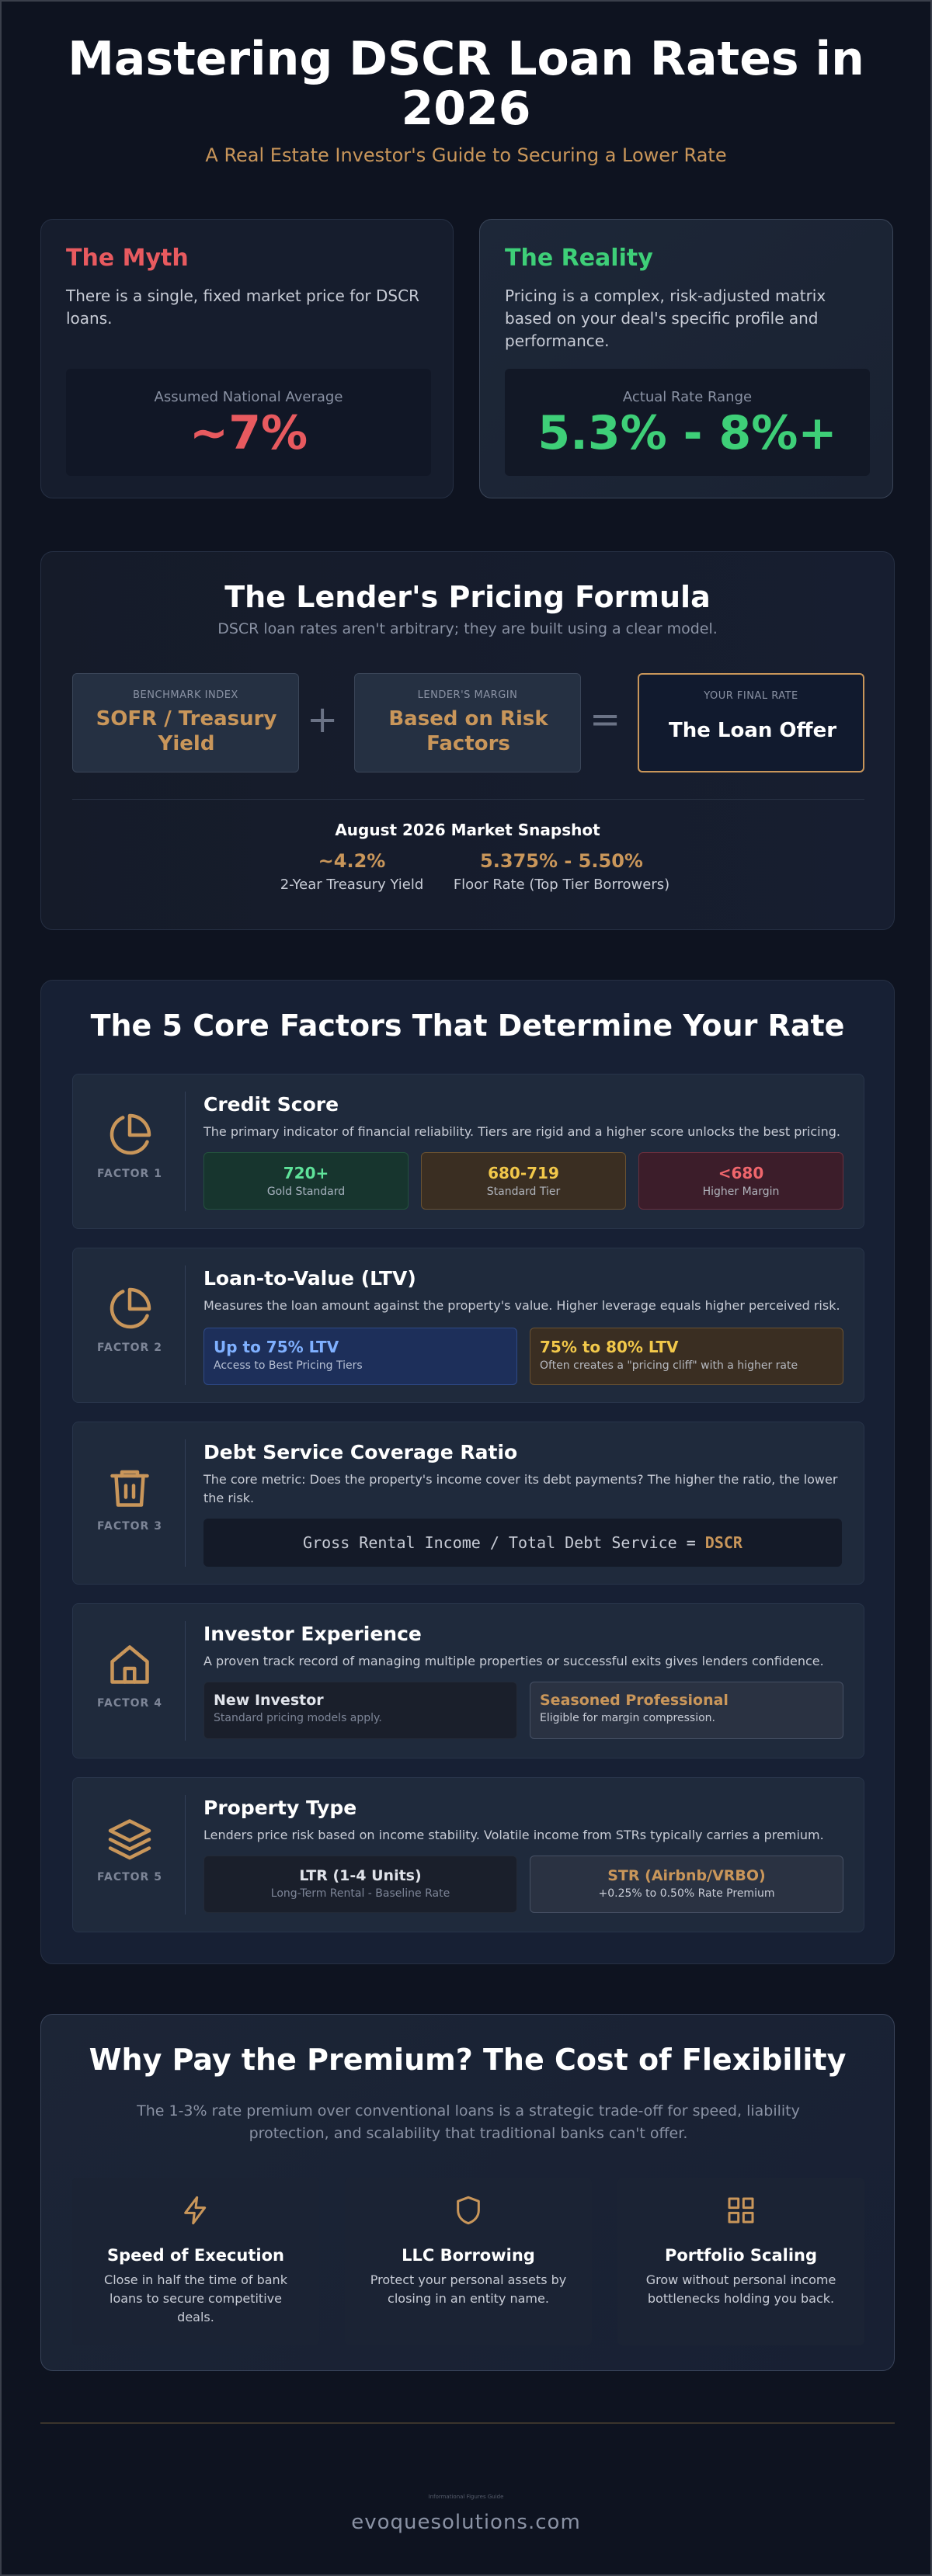 The image size is (932, 2576). What do you see at coordinates (723, 1542) in the screenshot?
I see `dscr-formula-result: DSCR` at bounding box center [723, 1542].